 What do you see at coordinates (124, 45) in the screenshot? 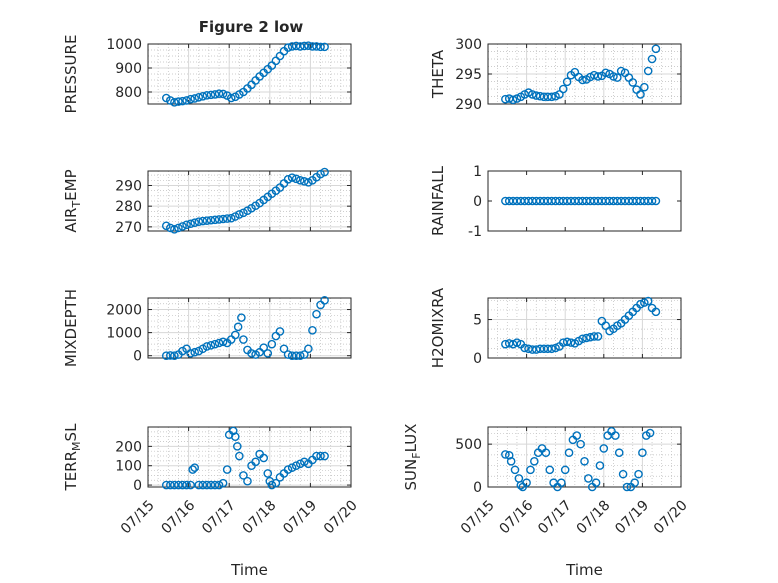
I see `ytick-label: 1000` at bounding box center [124, 45].